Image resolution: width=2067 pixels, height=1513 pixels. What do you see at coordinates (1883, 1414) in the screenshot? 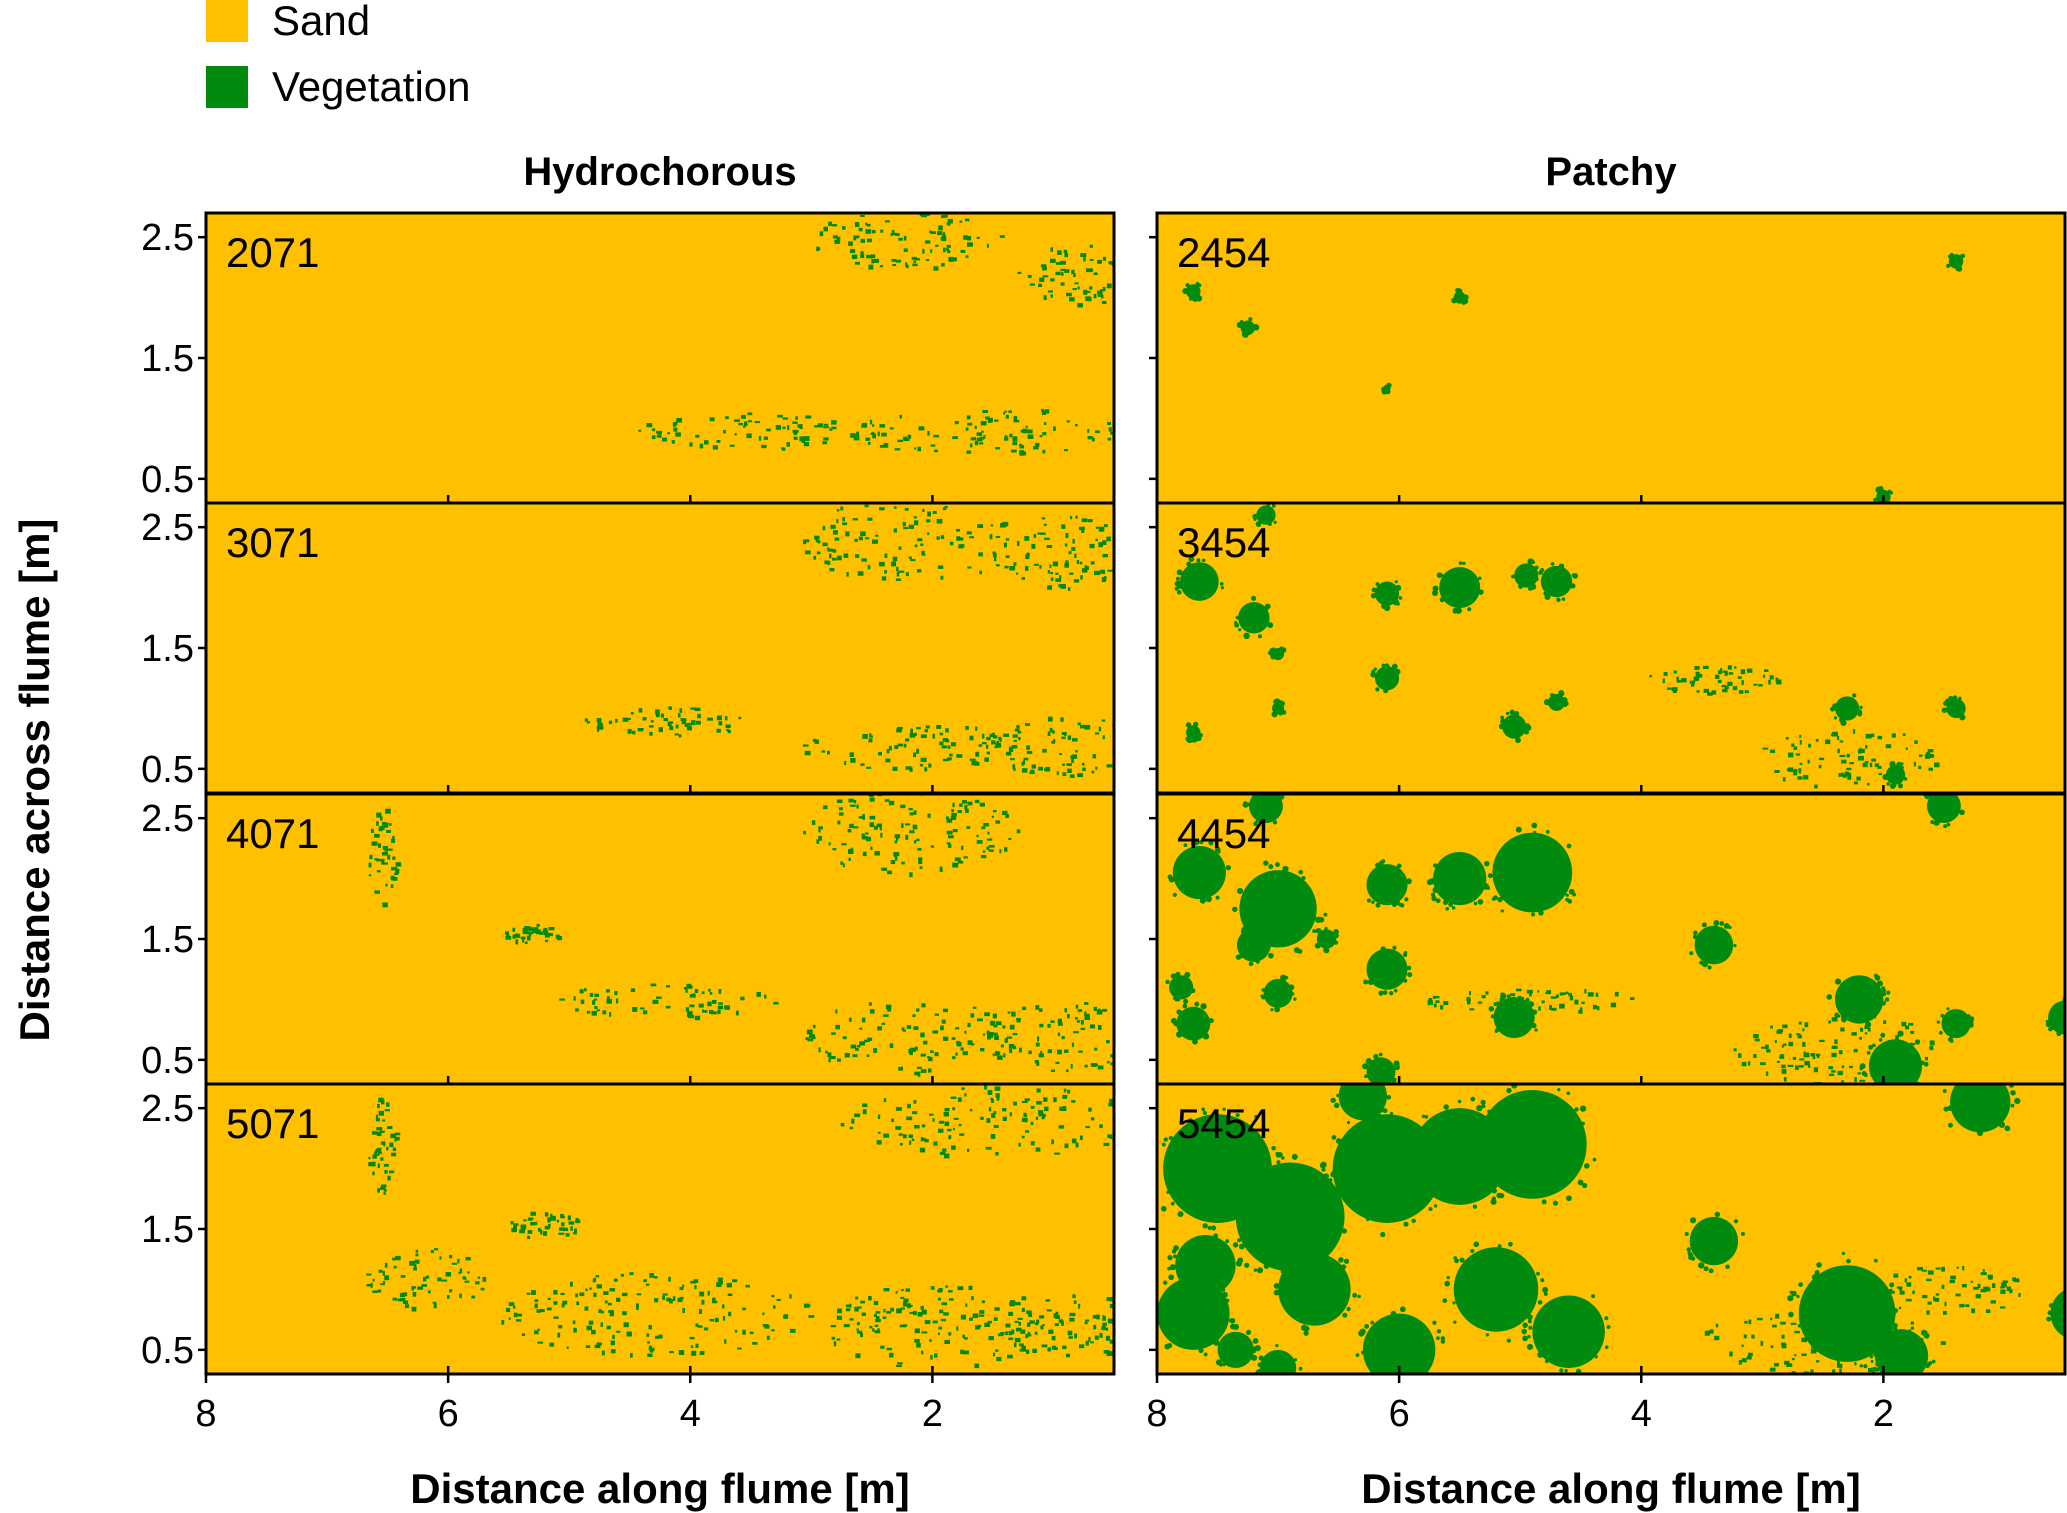
I see `x-tick-label: 2` at bounding box center [1883, 1414].